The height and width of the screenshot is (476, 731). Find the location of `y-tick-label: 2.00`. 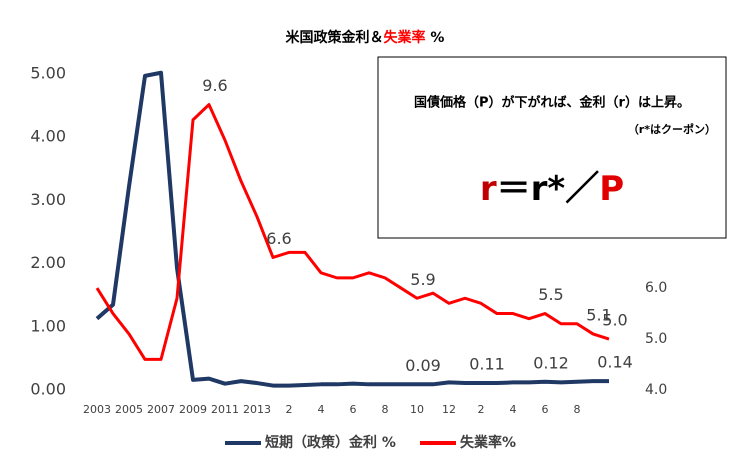

y-tick-label: 2.00 is located at coordinates (48, 262).